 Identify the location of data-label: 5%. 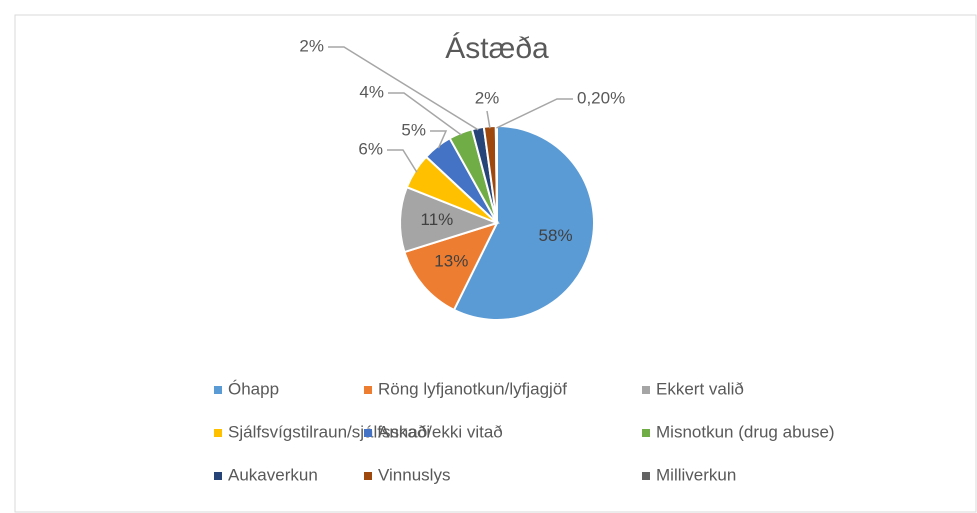
(413, 129).